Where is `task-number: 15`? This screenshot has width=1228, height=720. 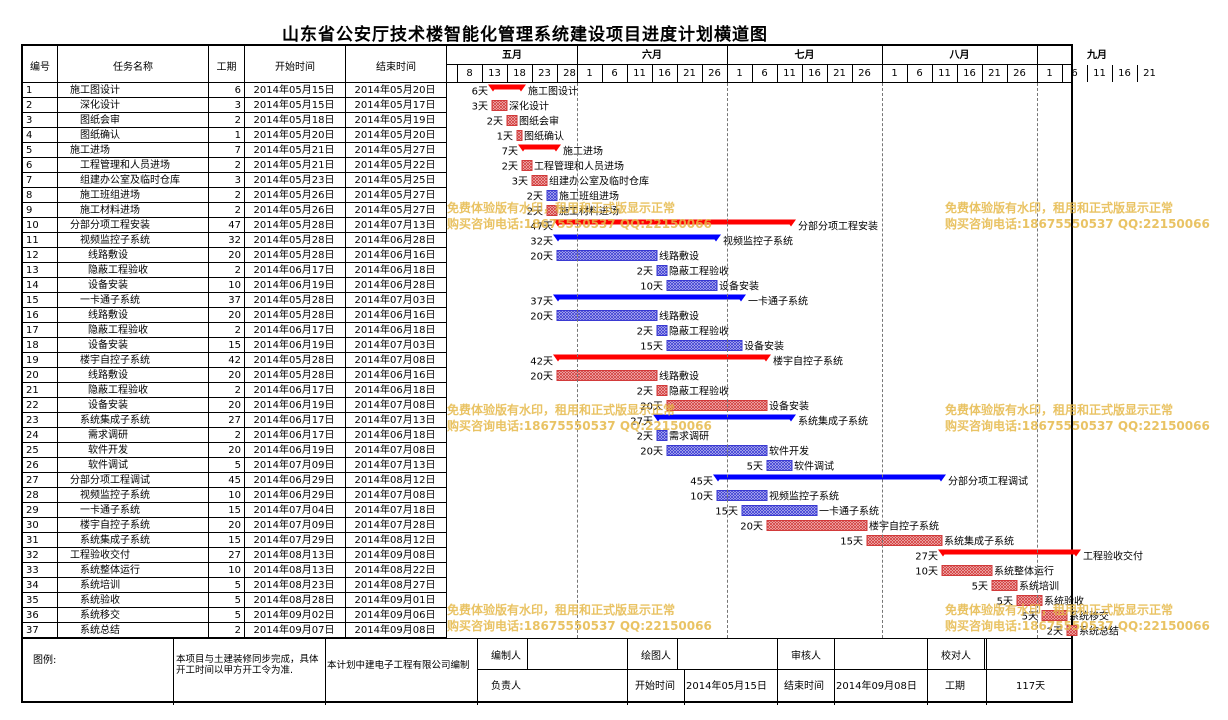
task-number: 15 is located at coordinates (32, 300).